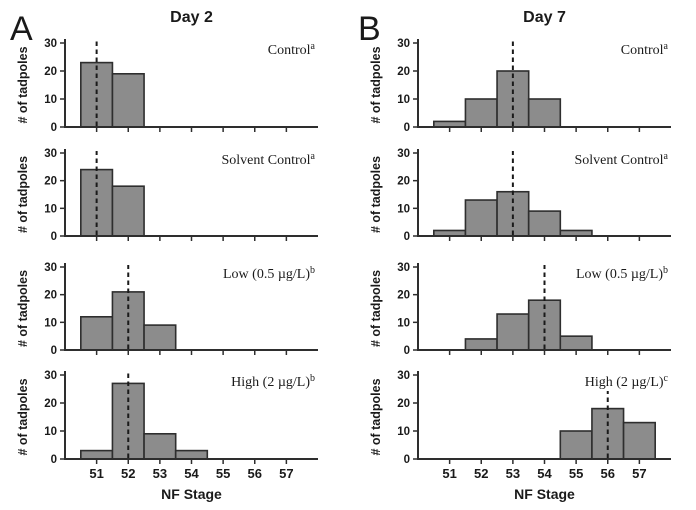 This screenshot has width=696, height=510. What do you see at coordinates (544, 17) in the screenshot?
I see `column-title-day-7: Day 7` at bounding box center [544, 17].